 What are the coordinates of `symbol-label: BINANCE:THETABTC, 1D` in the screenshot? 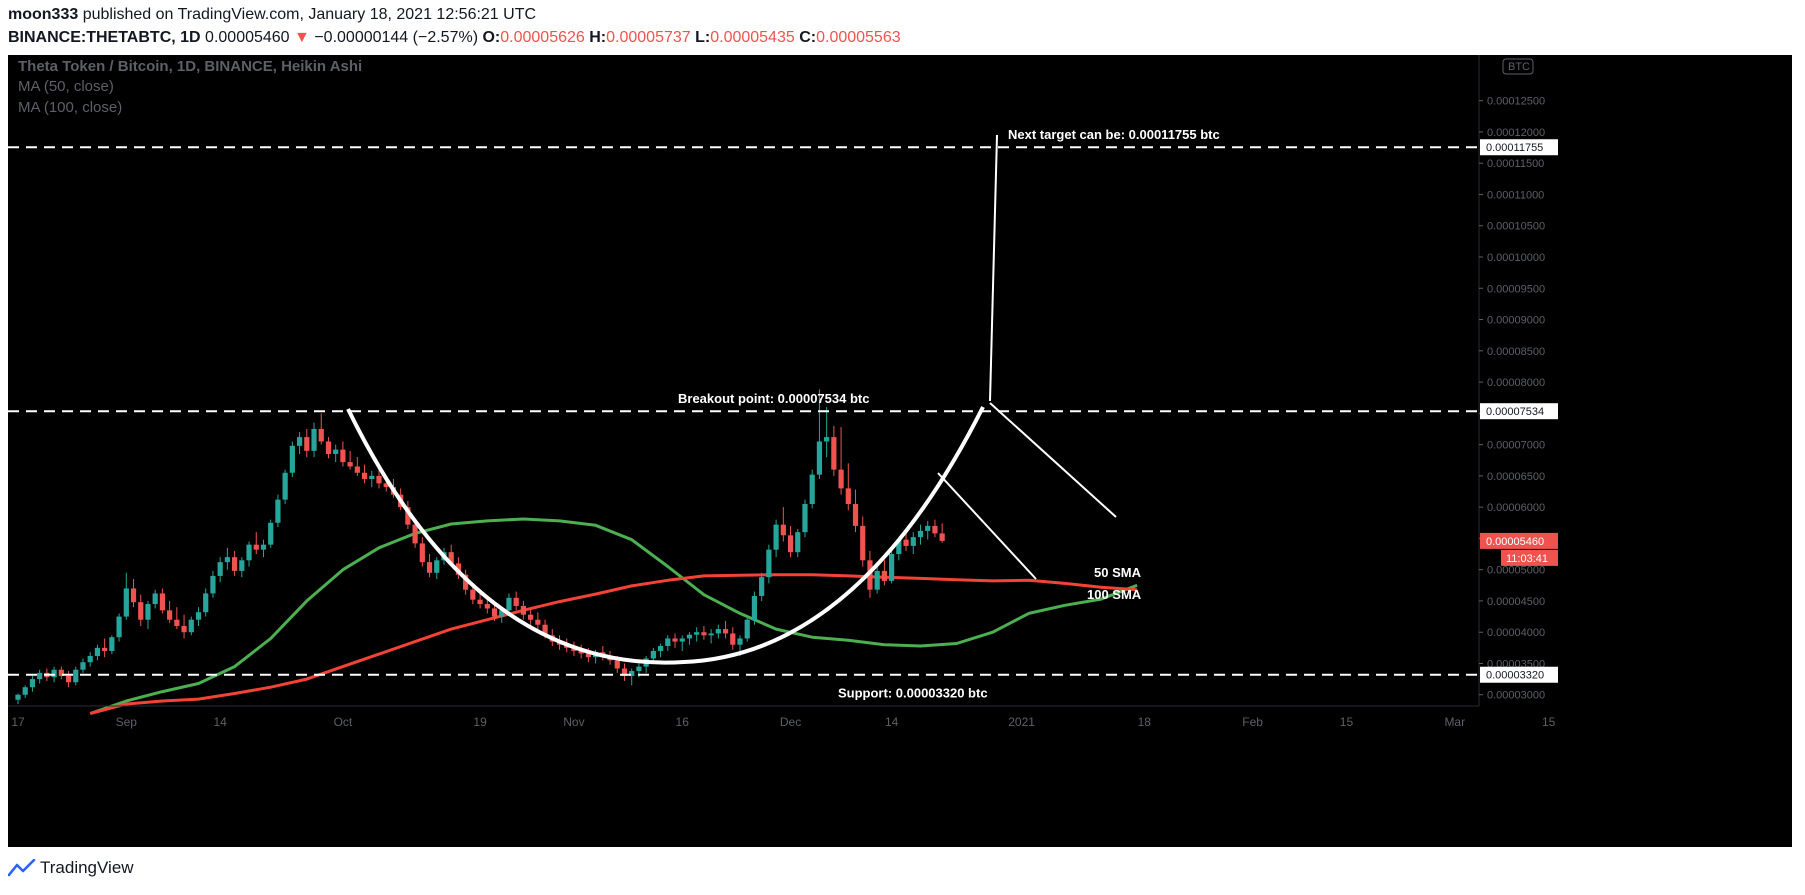 It's located at (104, 37).